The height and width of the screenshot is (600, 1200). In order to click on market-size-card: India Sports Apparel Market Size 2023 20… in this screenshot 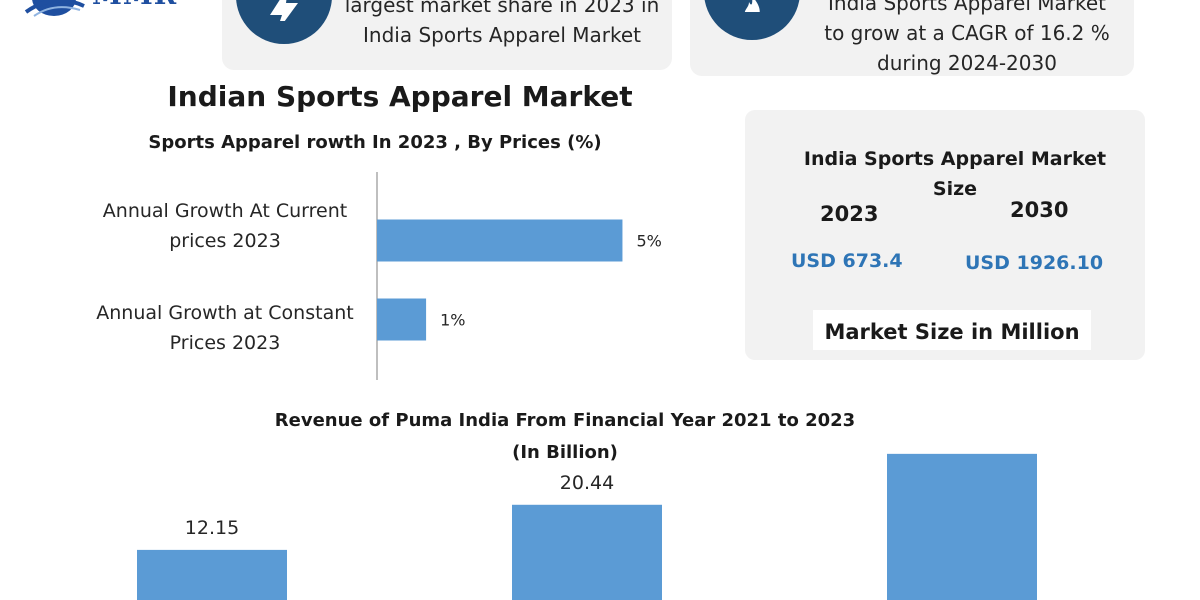, I will do `click(945, 235)`.